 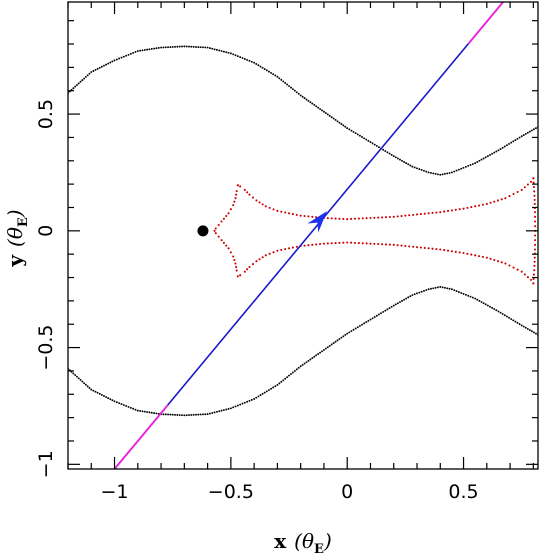 What do you see at coordinates (46, 231) in the screenshot?
I see `y-tick-label: 0` at bounding box center [46, 231].